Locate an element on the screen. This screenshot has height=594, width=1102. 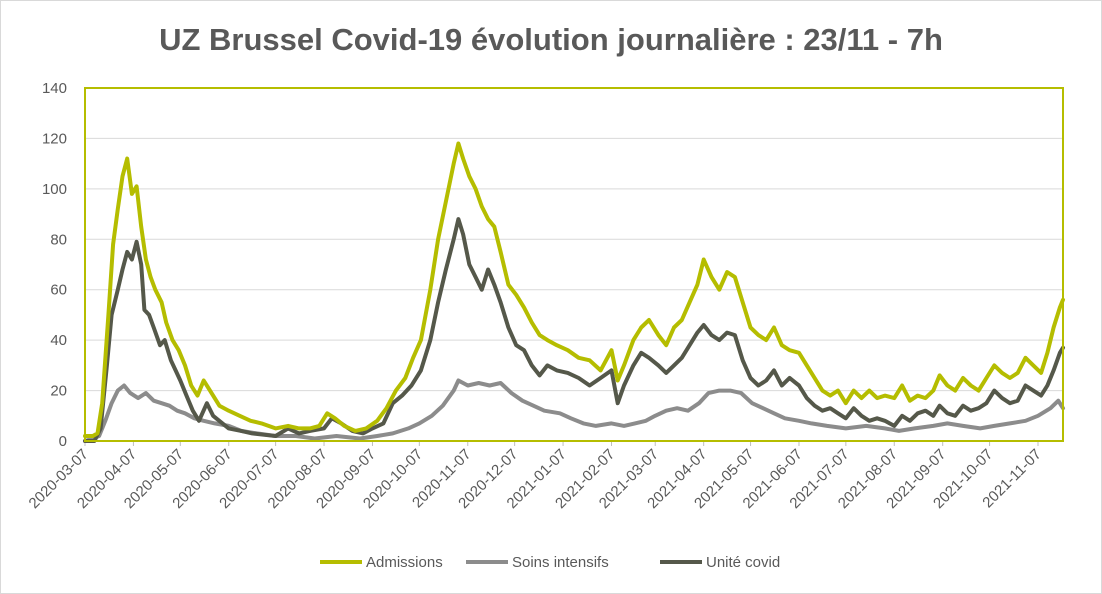
legend-label-soins-intensifs: Soins intensifs is located at coordinates (560, 562).